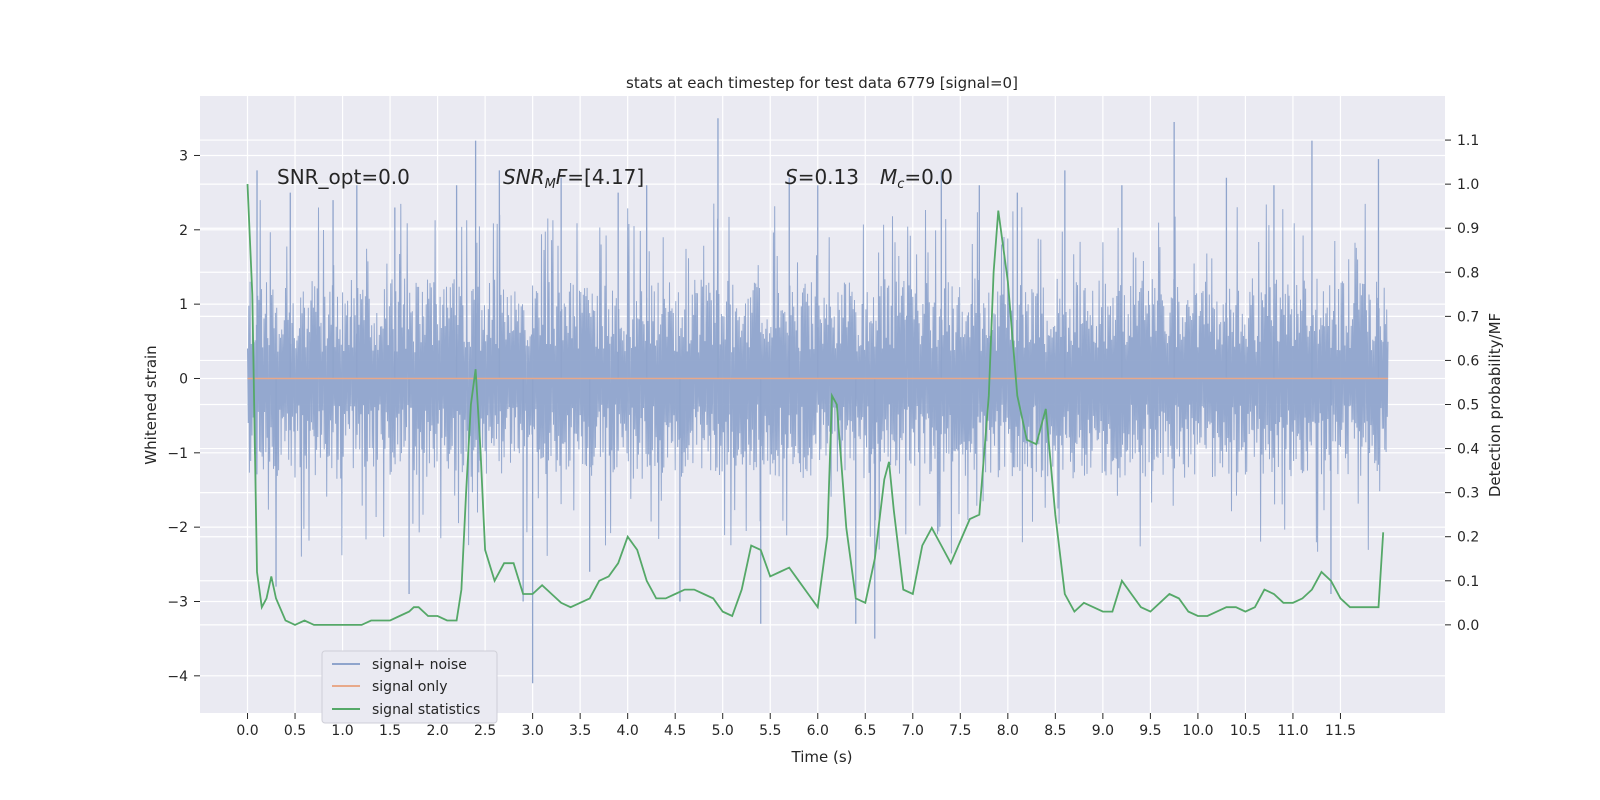 The height and width of the screenshot is (800, 1600). I want to click on x-tick-label-14: 7.0, so click(913, 731).